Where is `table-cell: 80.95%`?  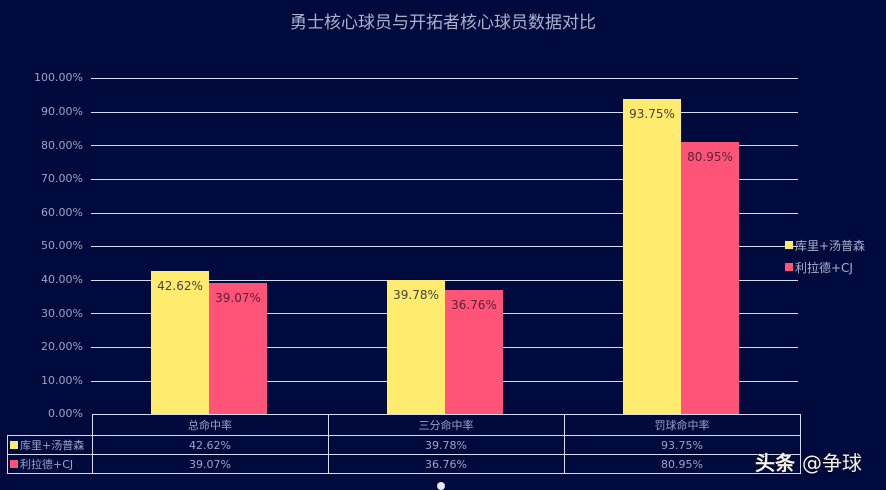 table-cell: 80.95% is located at coordinates (682, 464).